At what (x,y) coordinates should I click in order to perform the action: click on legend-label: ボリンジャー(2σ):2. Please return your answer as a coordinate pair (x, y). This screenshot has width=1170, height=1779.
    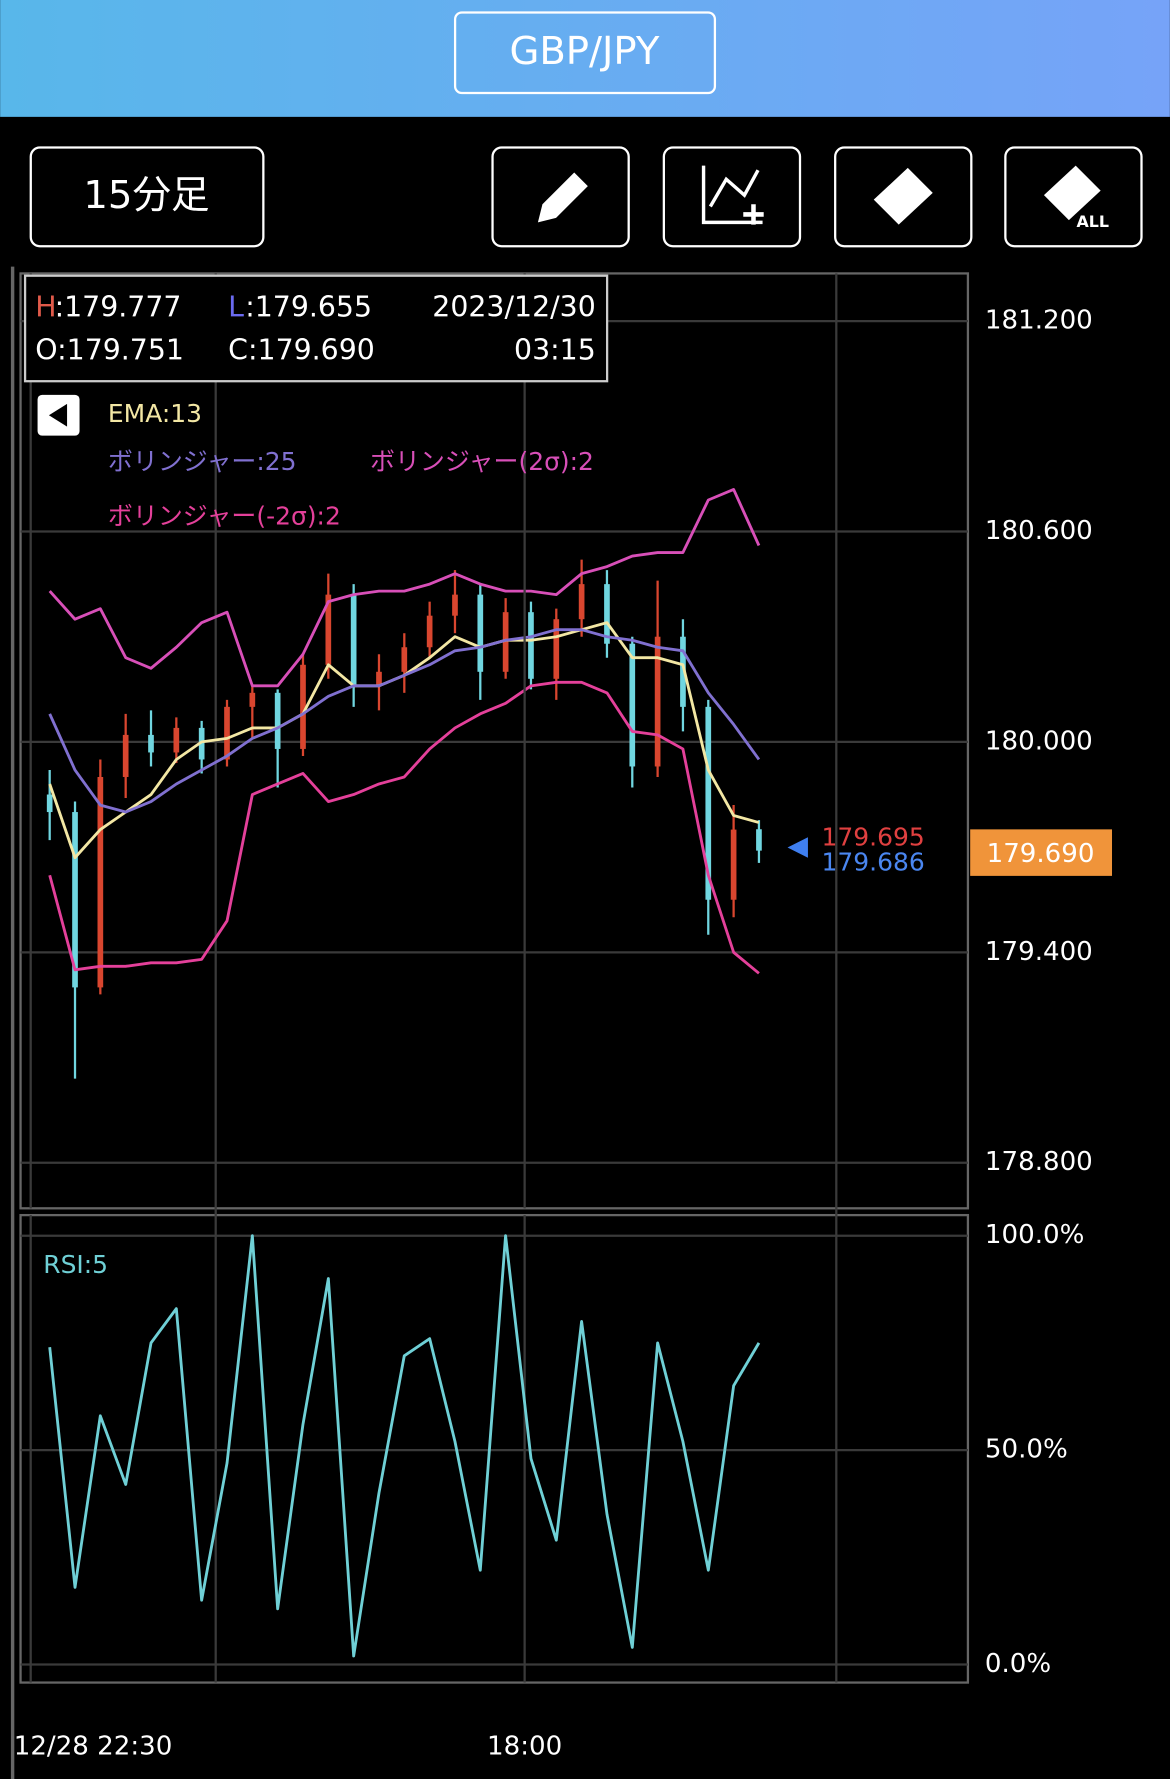
    Looking at the image, I should click on (482, 461).